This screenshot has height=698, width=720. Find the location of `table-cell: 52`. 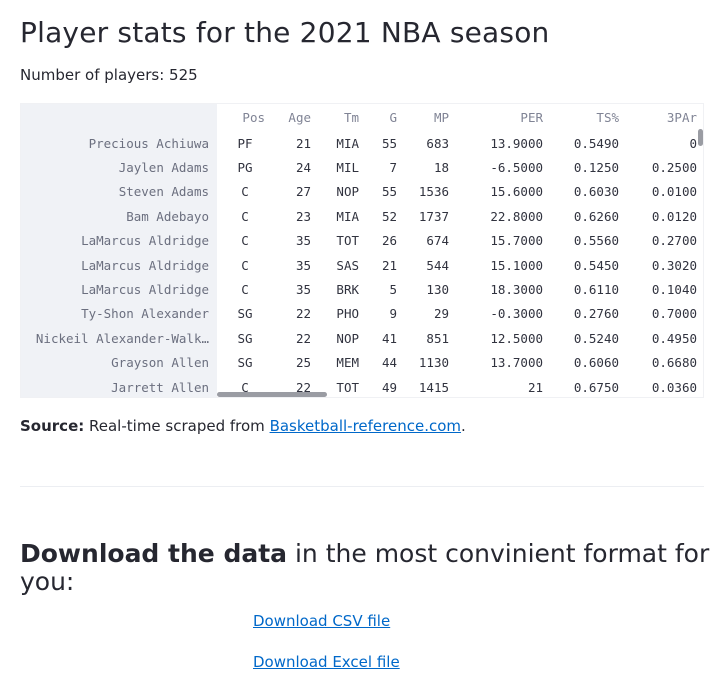

table-cell: 52 is located at coordinates (389, 216).